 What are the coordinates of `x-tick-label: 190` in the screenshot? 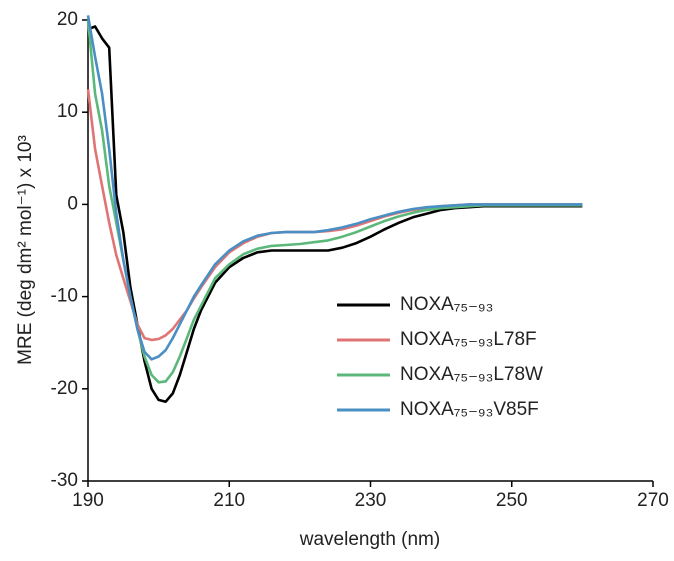 It's located at (88, 500).